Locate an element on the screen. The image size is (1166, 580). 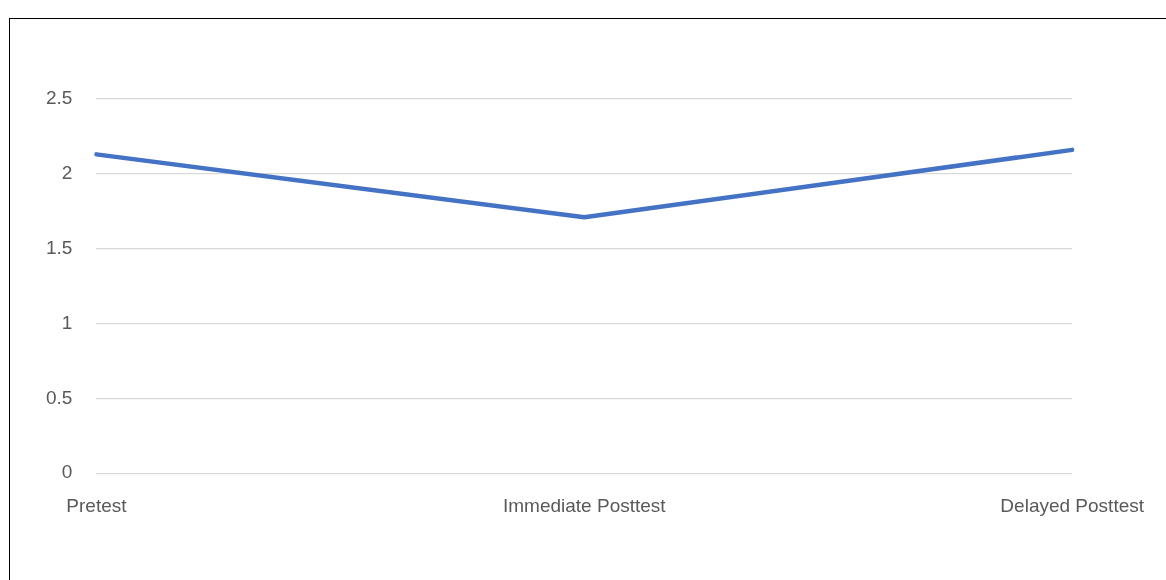
y-tick-label: 2.5 is located at coordinates (59, 98).